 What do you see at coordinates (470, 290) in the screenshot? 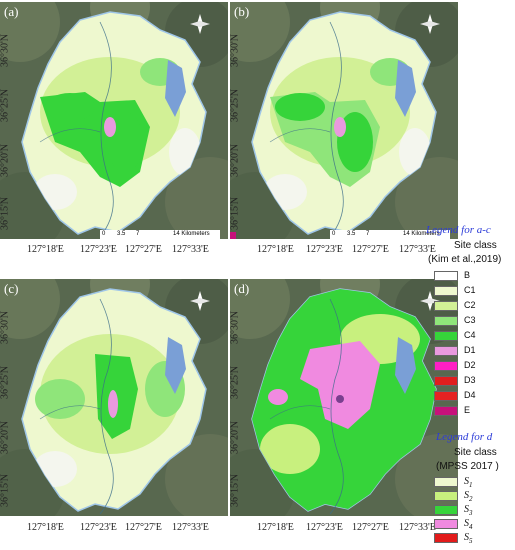
I see `legend-label: C1` at bounding box center [470, 290].